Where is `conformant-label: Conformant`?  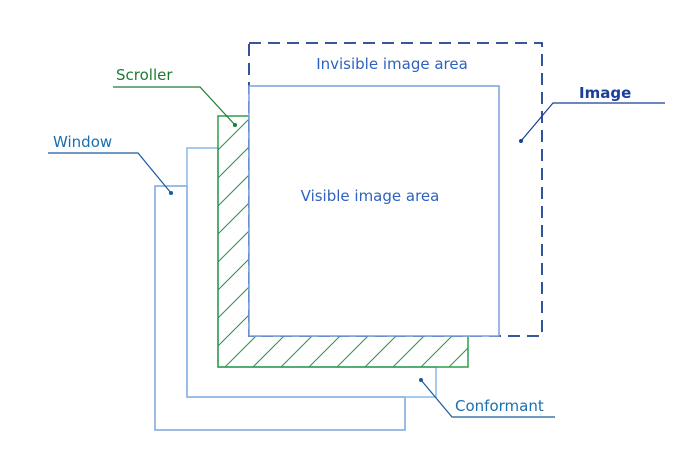 conformant-label: Conformant is located at coordinates (499, 406).